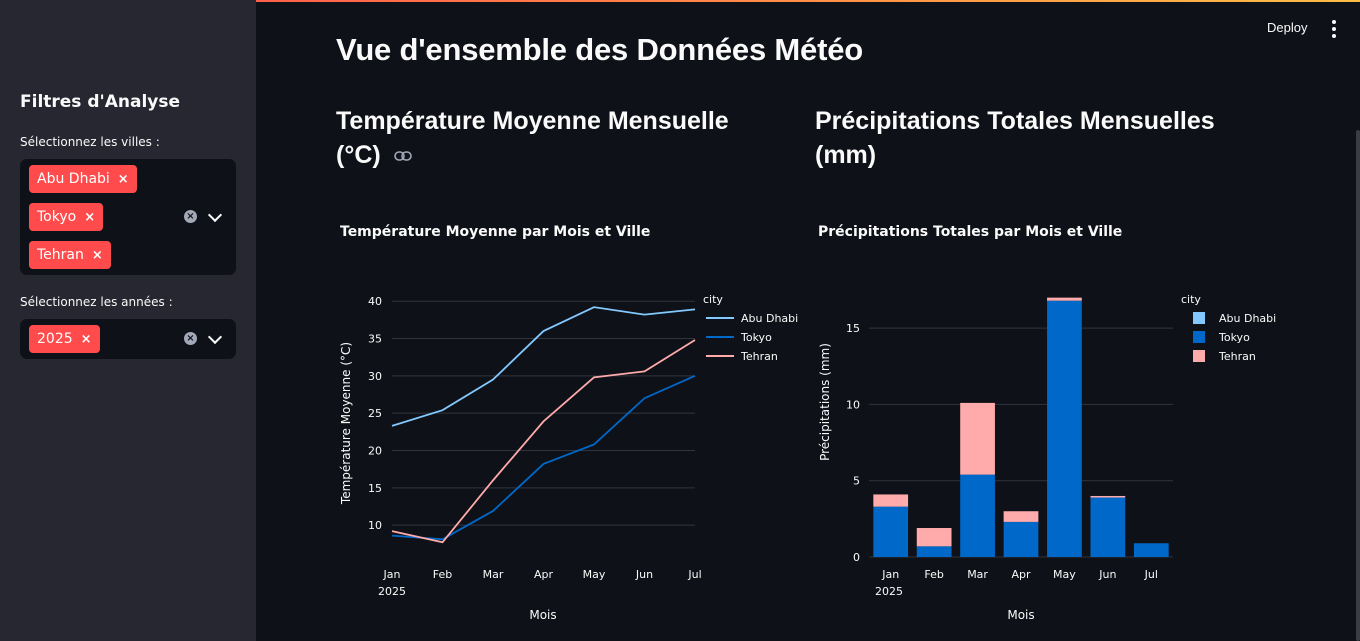  Describe the element at coordinates (90, 142) in the screenshot. I see `cities-label: Sélectionnez les villes :` at that location.